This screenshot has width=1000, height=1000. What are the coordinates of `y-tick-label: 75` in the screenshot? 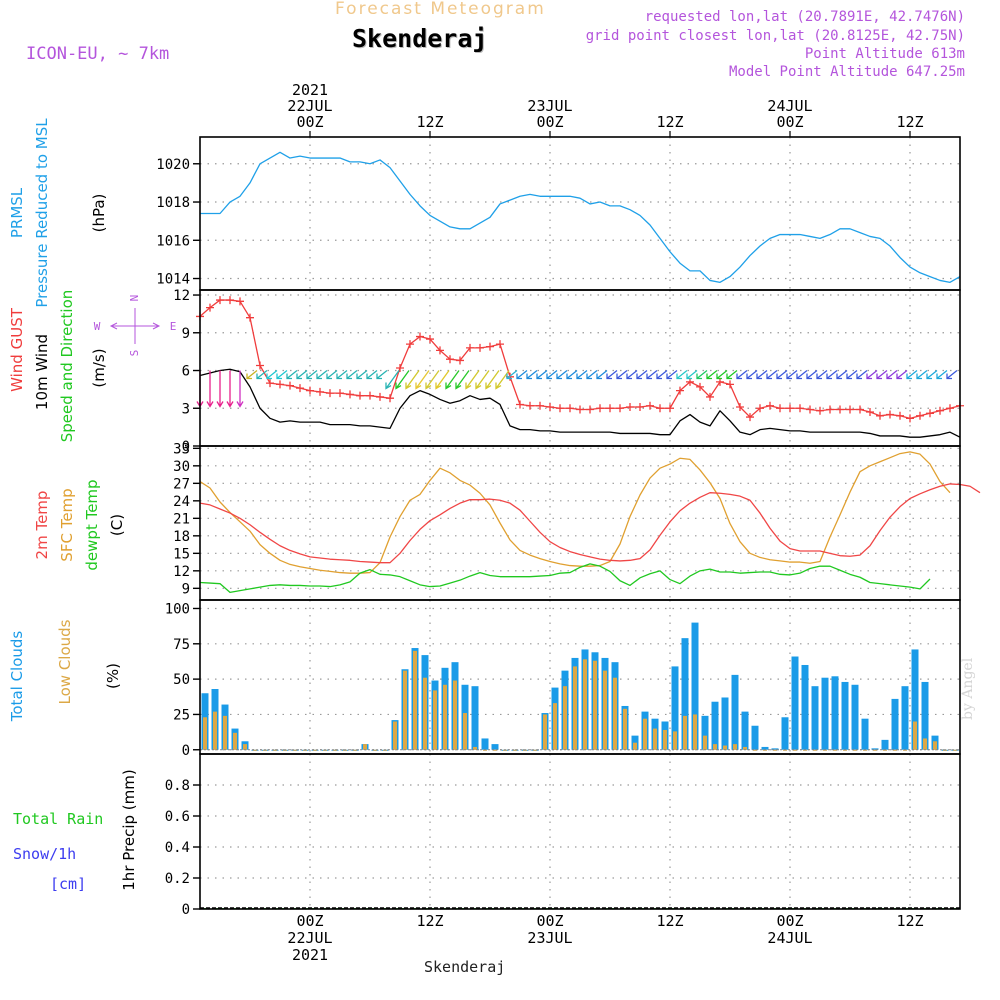 It's located at (181, 645).